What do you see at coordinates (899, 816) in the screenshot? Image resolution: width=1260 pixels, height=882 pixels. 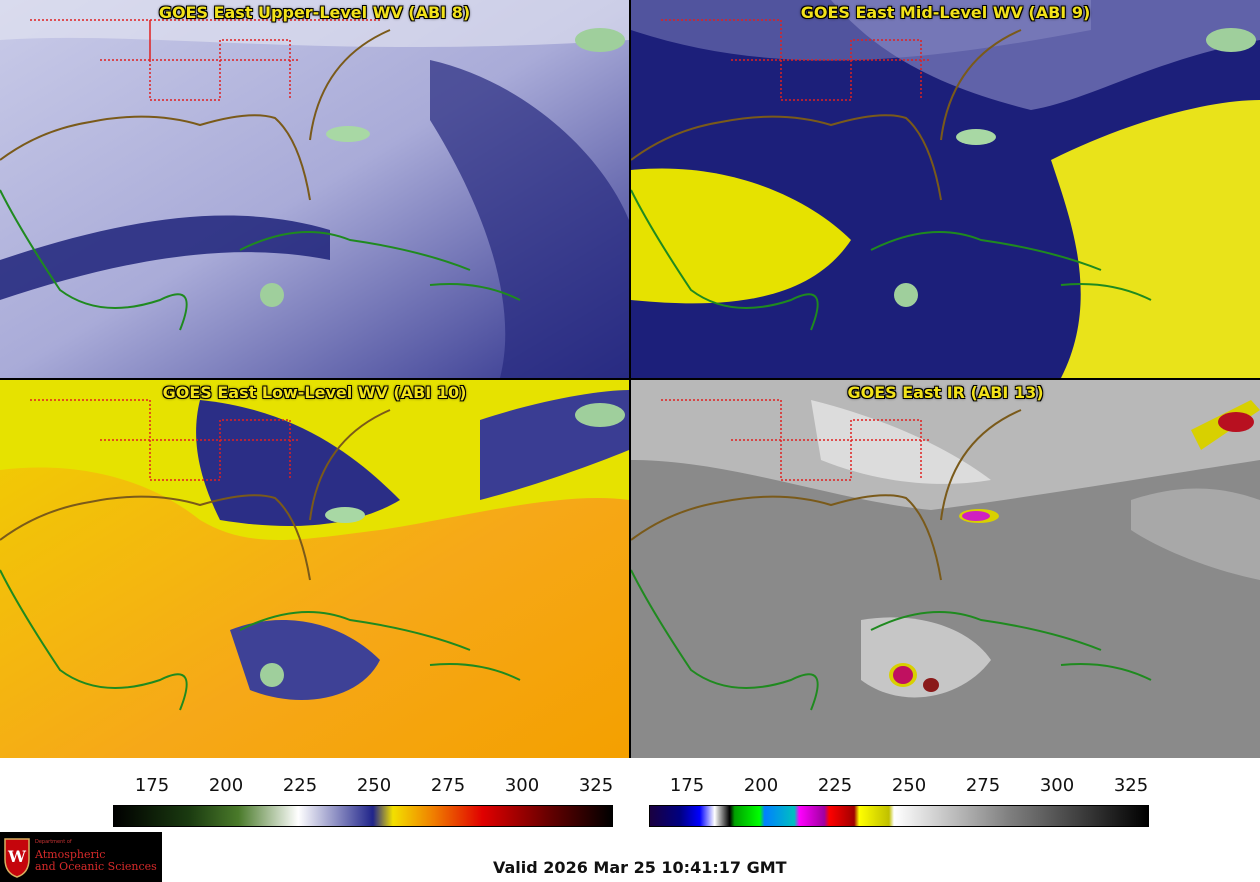 I see `ir-colorbar` at bounding box center [899, 816].